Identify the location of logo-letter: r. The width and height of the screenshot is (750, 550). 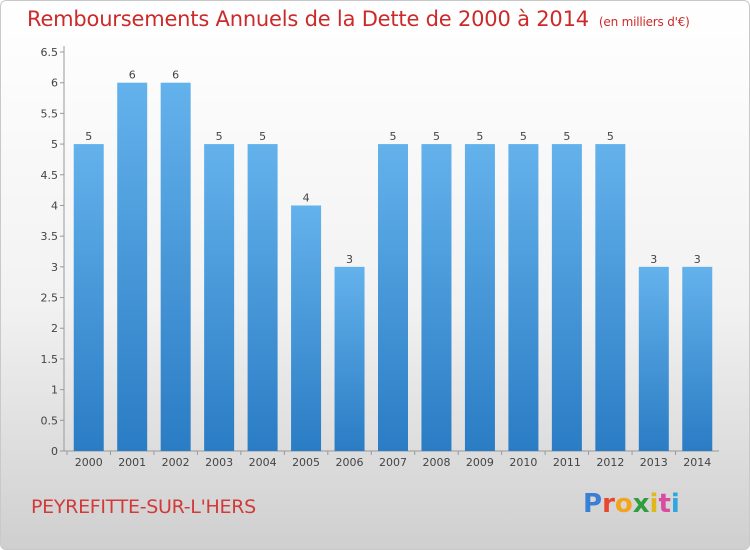
(608, 504).